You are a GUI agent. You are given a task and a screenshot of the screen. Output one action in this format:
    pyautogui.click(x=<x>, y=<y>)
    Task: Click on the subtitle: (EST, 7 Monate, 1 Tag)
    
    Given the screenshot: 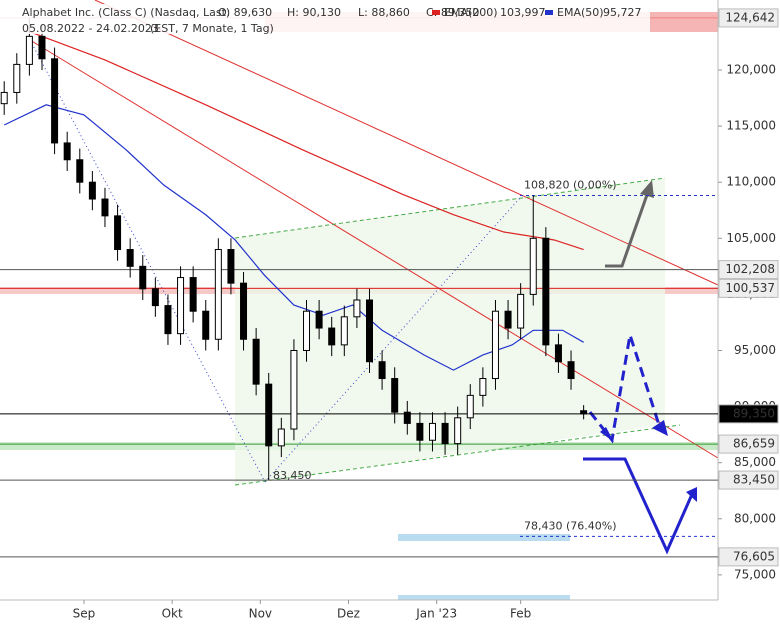 What is the action you would take?
    pyautogui.click(x=212, y=28)
    